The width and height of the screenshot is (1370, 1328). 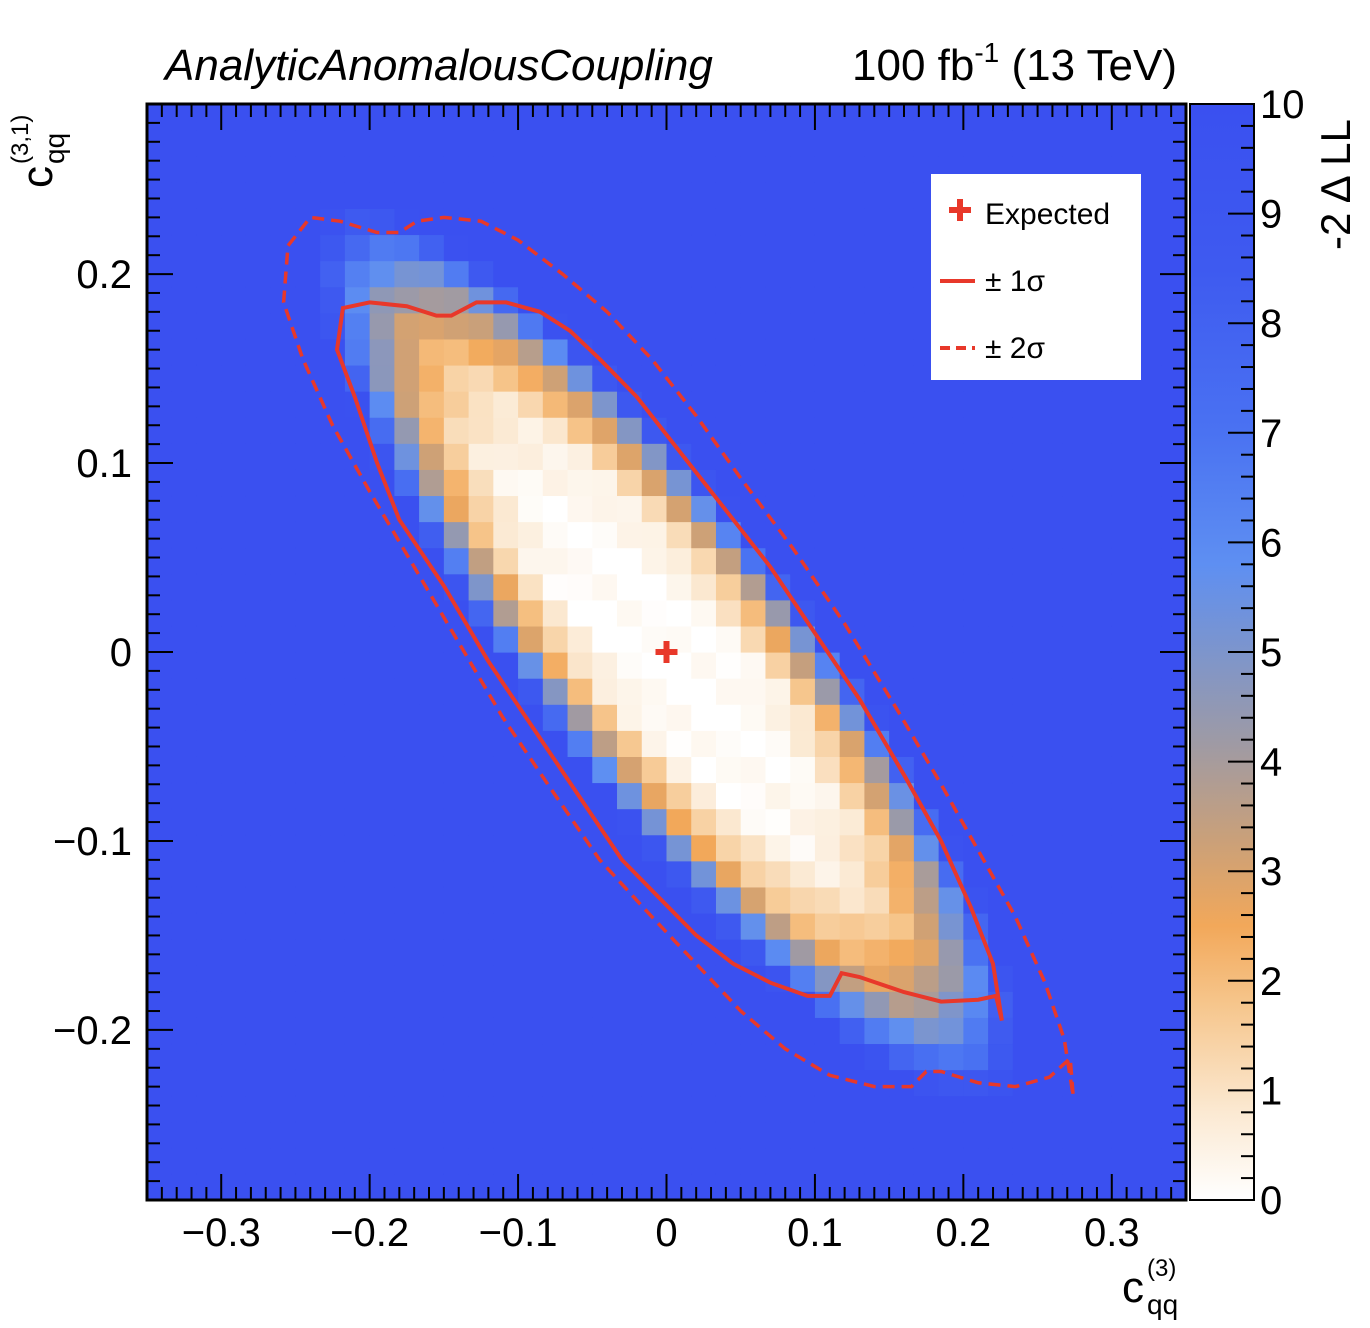 I want to click on x-tick-label: −0.3, so click(x=221, y=1233).